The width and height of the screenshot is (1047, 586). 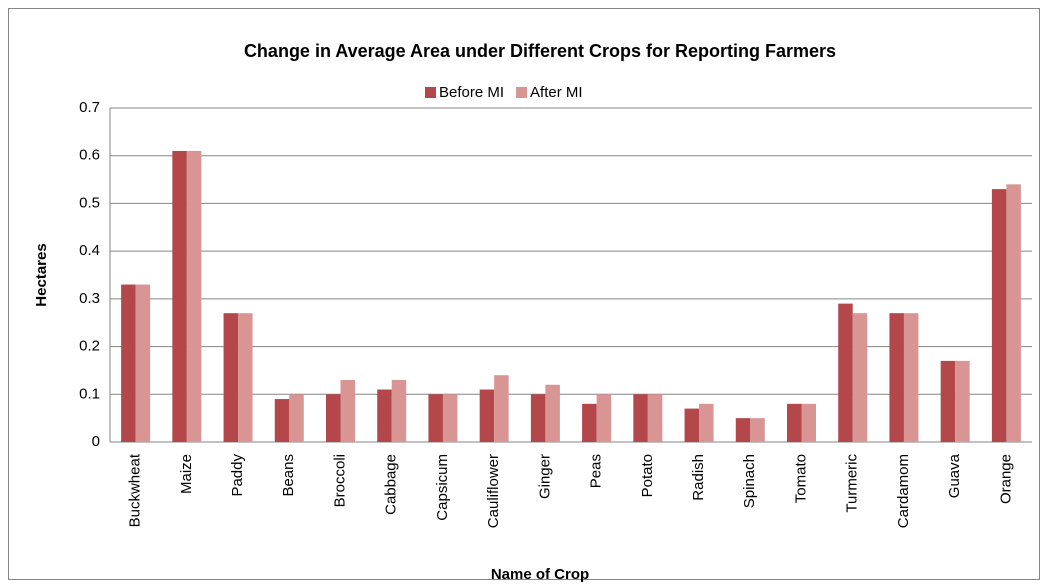 What do you see at coordinates (186, 474) in the screenshot?
I see `x-tick-label: Maize` at bounding box center [186, 474].